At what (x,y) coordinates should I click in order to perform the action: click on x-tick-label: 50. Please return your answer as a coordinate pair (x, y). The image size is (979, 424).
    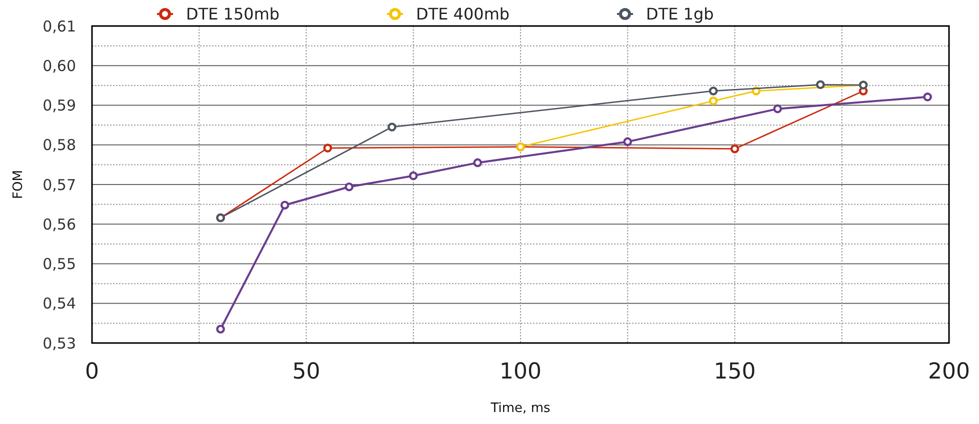
    Looking at the image, I should click on (306, 372).